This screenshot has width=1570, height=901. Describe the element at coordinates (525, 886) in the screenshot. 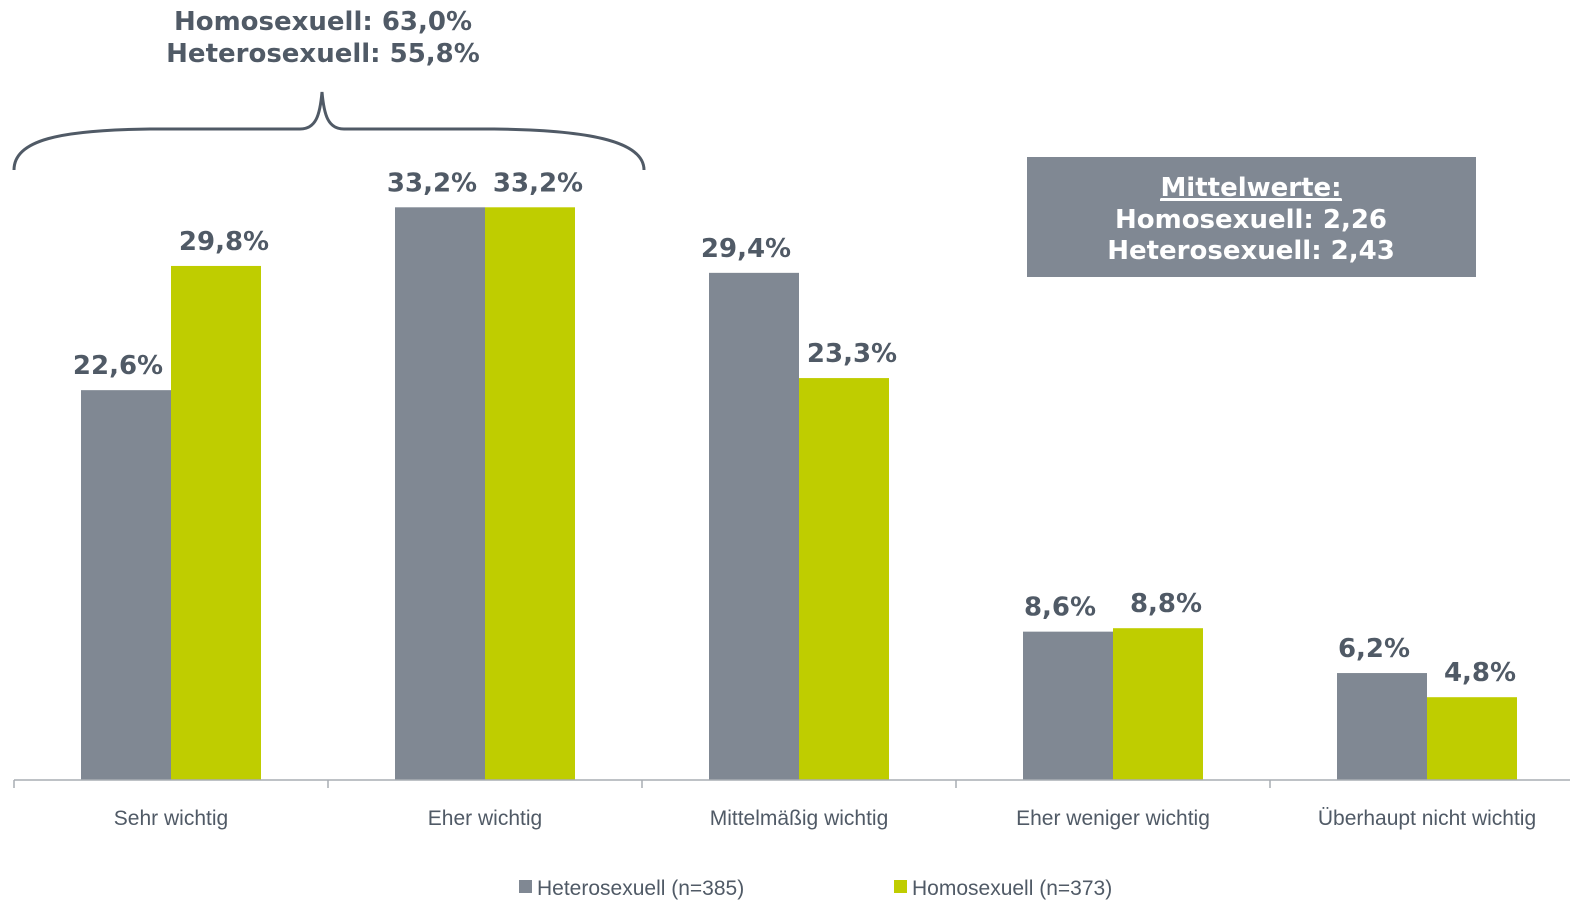

I see `legend-swatch-hetero` at that location.